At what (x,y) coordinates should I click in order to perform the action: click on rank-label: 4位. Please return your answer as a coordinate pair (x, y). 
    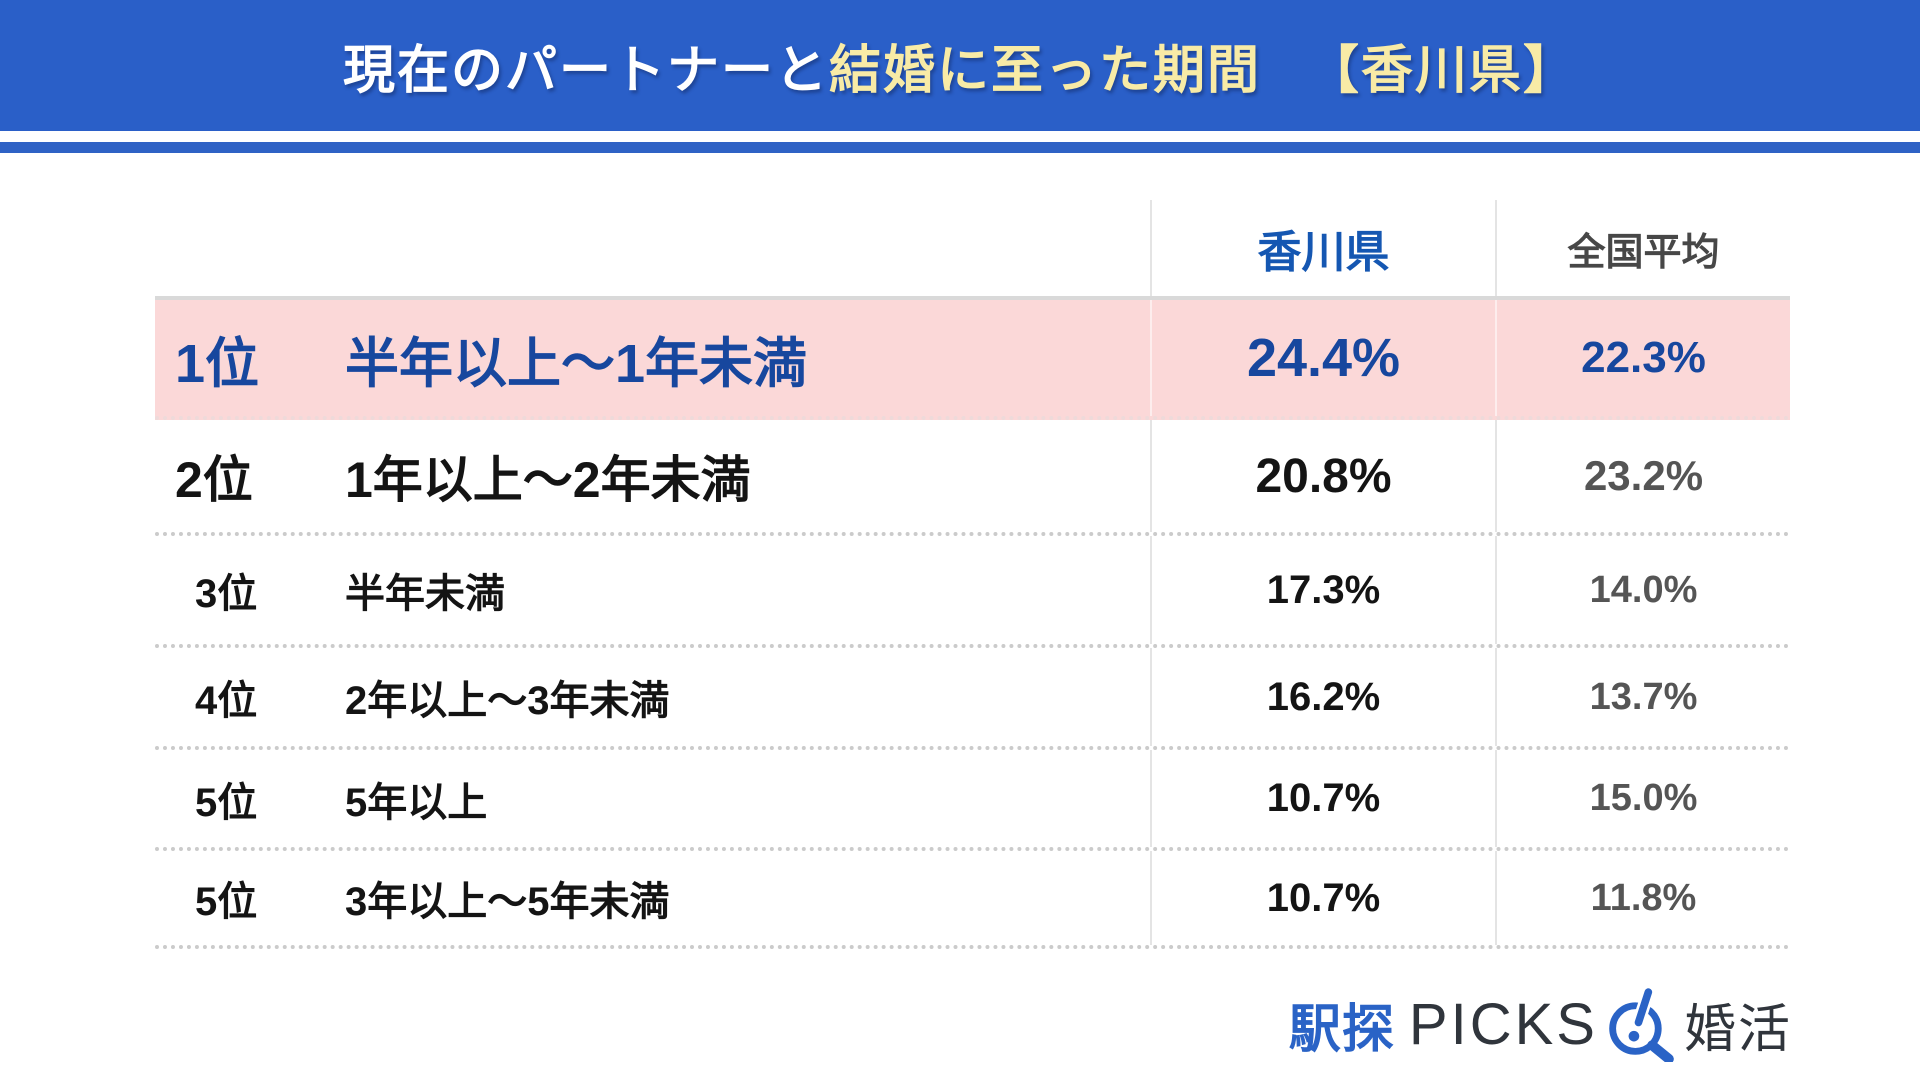
    Looking at the image, I should click on (226, 701).